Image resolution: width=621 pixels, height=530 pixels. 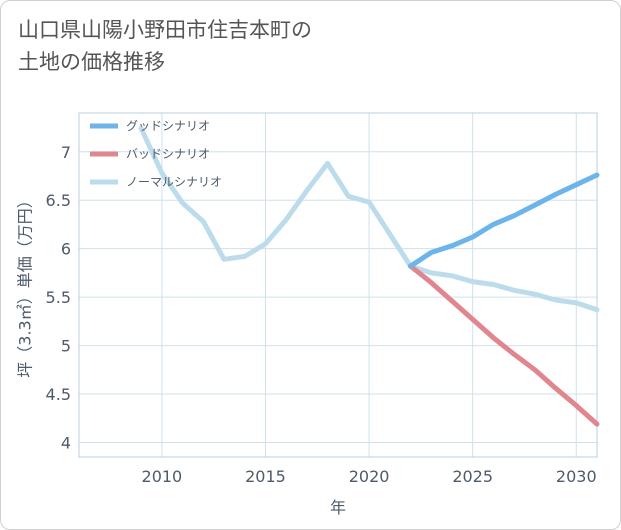 What do you see at coordinates (369, 476) in the screenshot?
I see `x-tick-label: 2020` at bounding box center [369, 476].